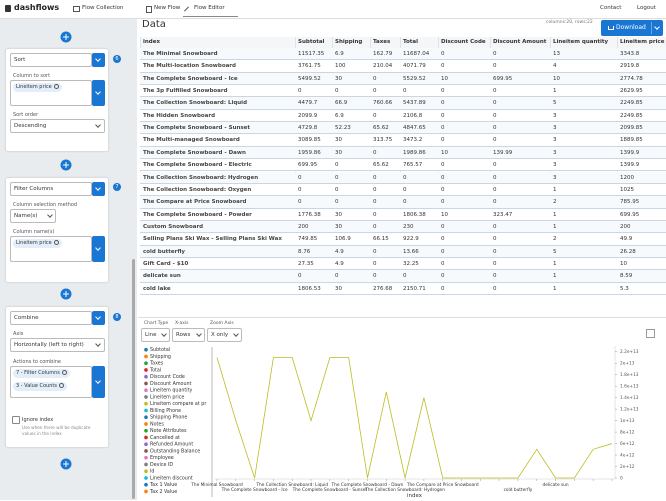 The width and height of the screenshot is (666, 501). Describe the element at coordinates (155, 335) in the screenshot. I see `control-select: Line` at that location.